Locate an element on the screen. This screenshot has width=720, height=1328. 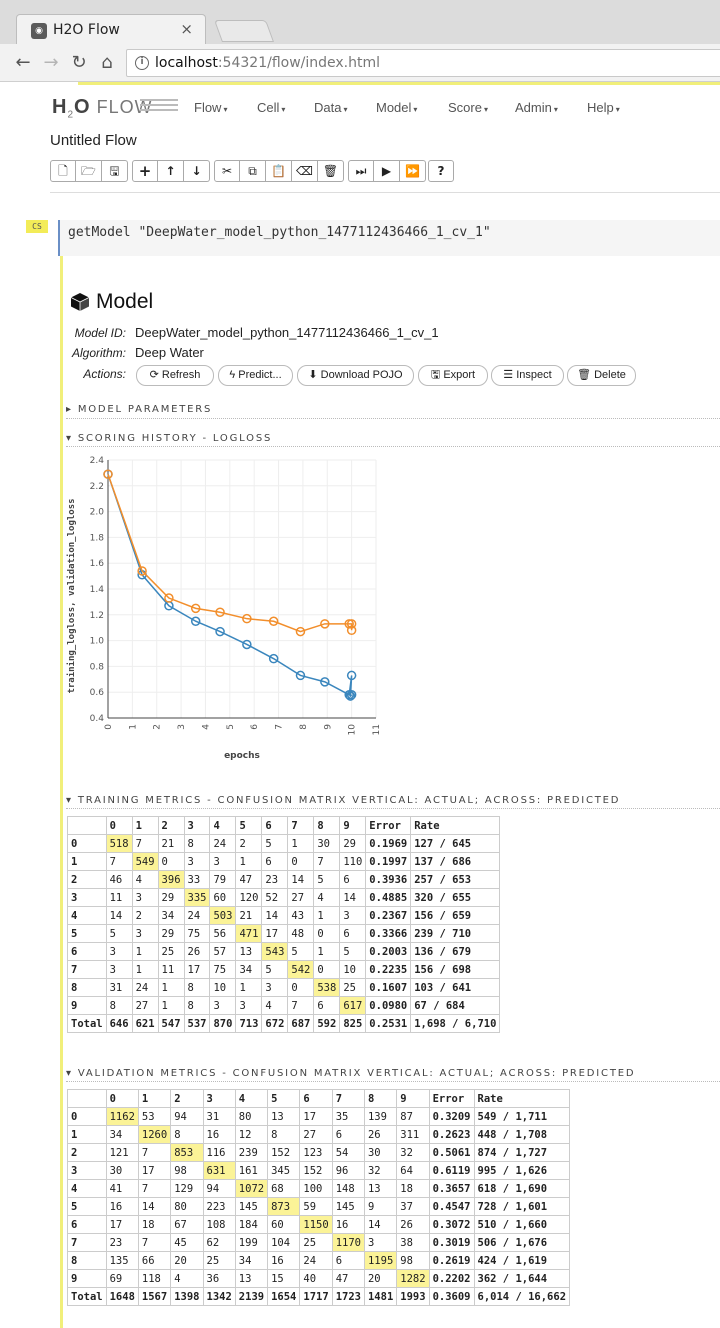
column-header: 3 is located at coordinates (197, 825).